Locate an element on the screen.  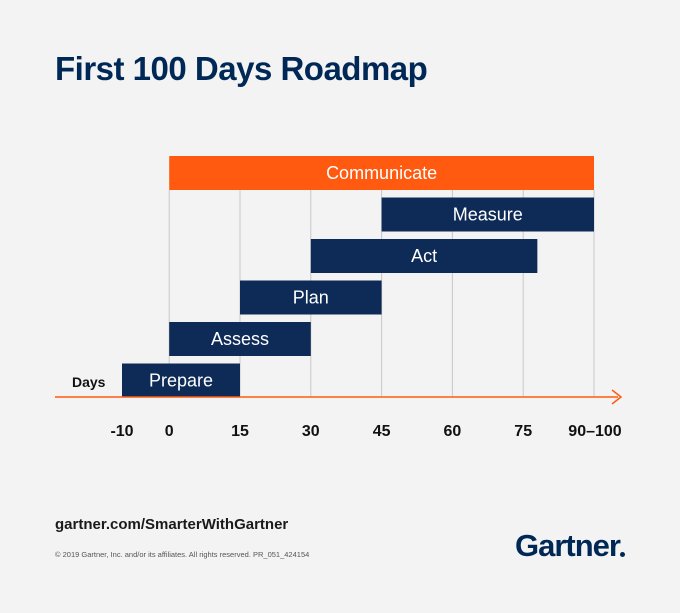
bar-label: Assess is located at coordinates (240, 339).